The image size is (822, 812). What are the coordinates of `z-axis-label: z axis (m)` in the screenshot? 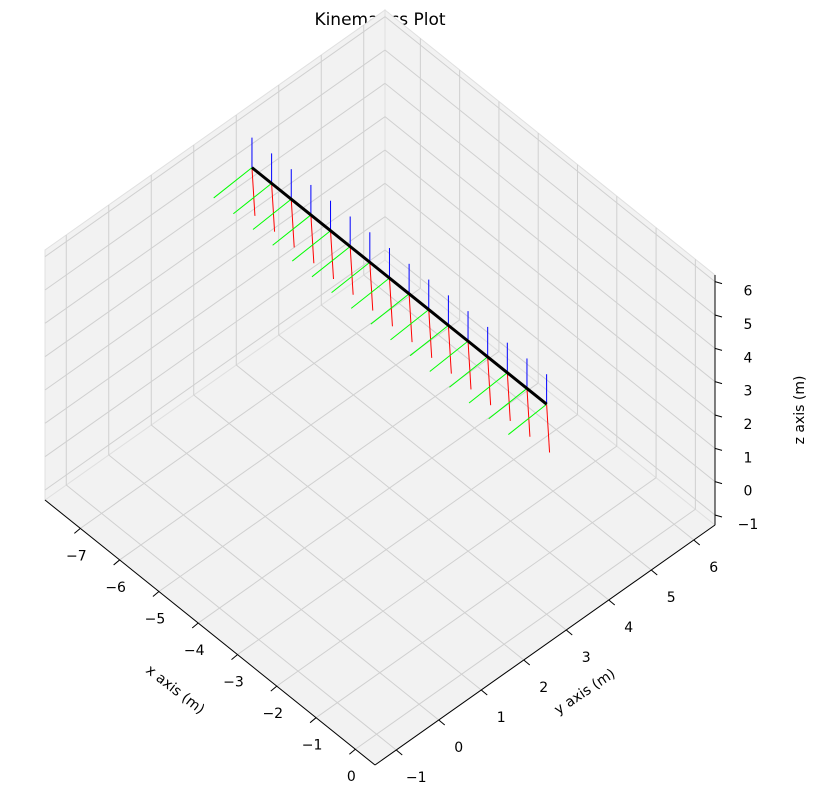 It's located at (800, 410).